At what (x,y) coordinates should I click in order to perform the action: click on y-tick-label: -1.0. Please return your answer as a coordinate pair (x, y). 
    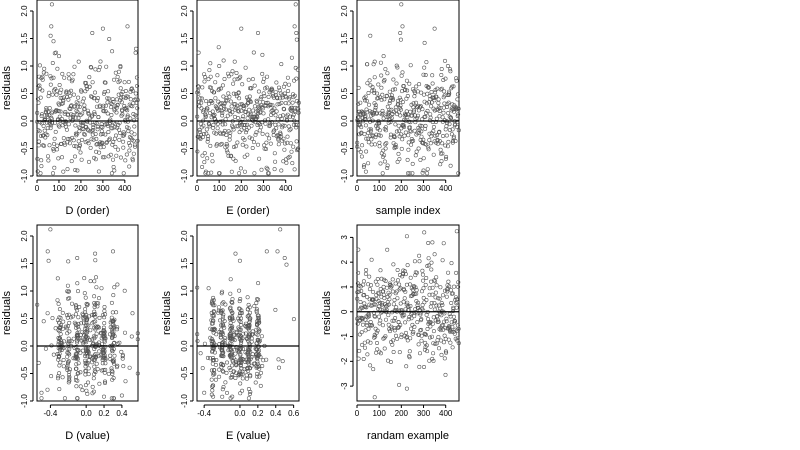
    Looking at the image, I should click on (344, 176).